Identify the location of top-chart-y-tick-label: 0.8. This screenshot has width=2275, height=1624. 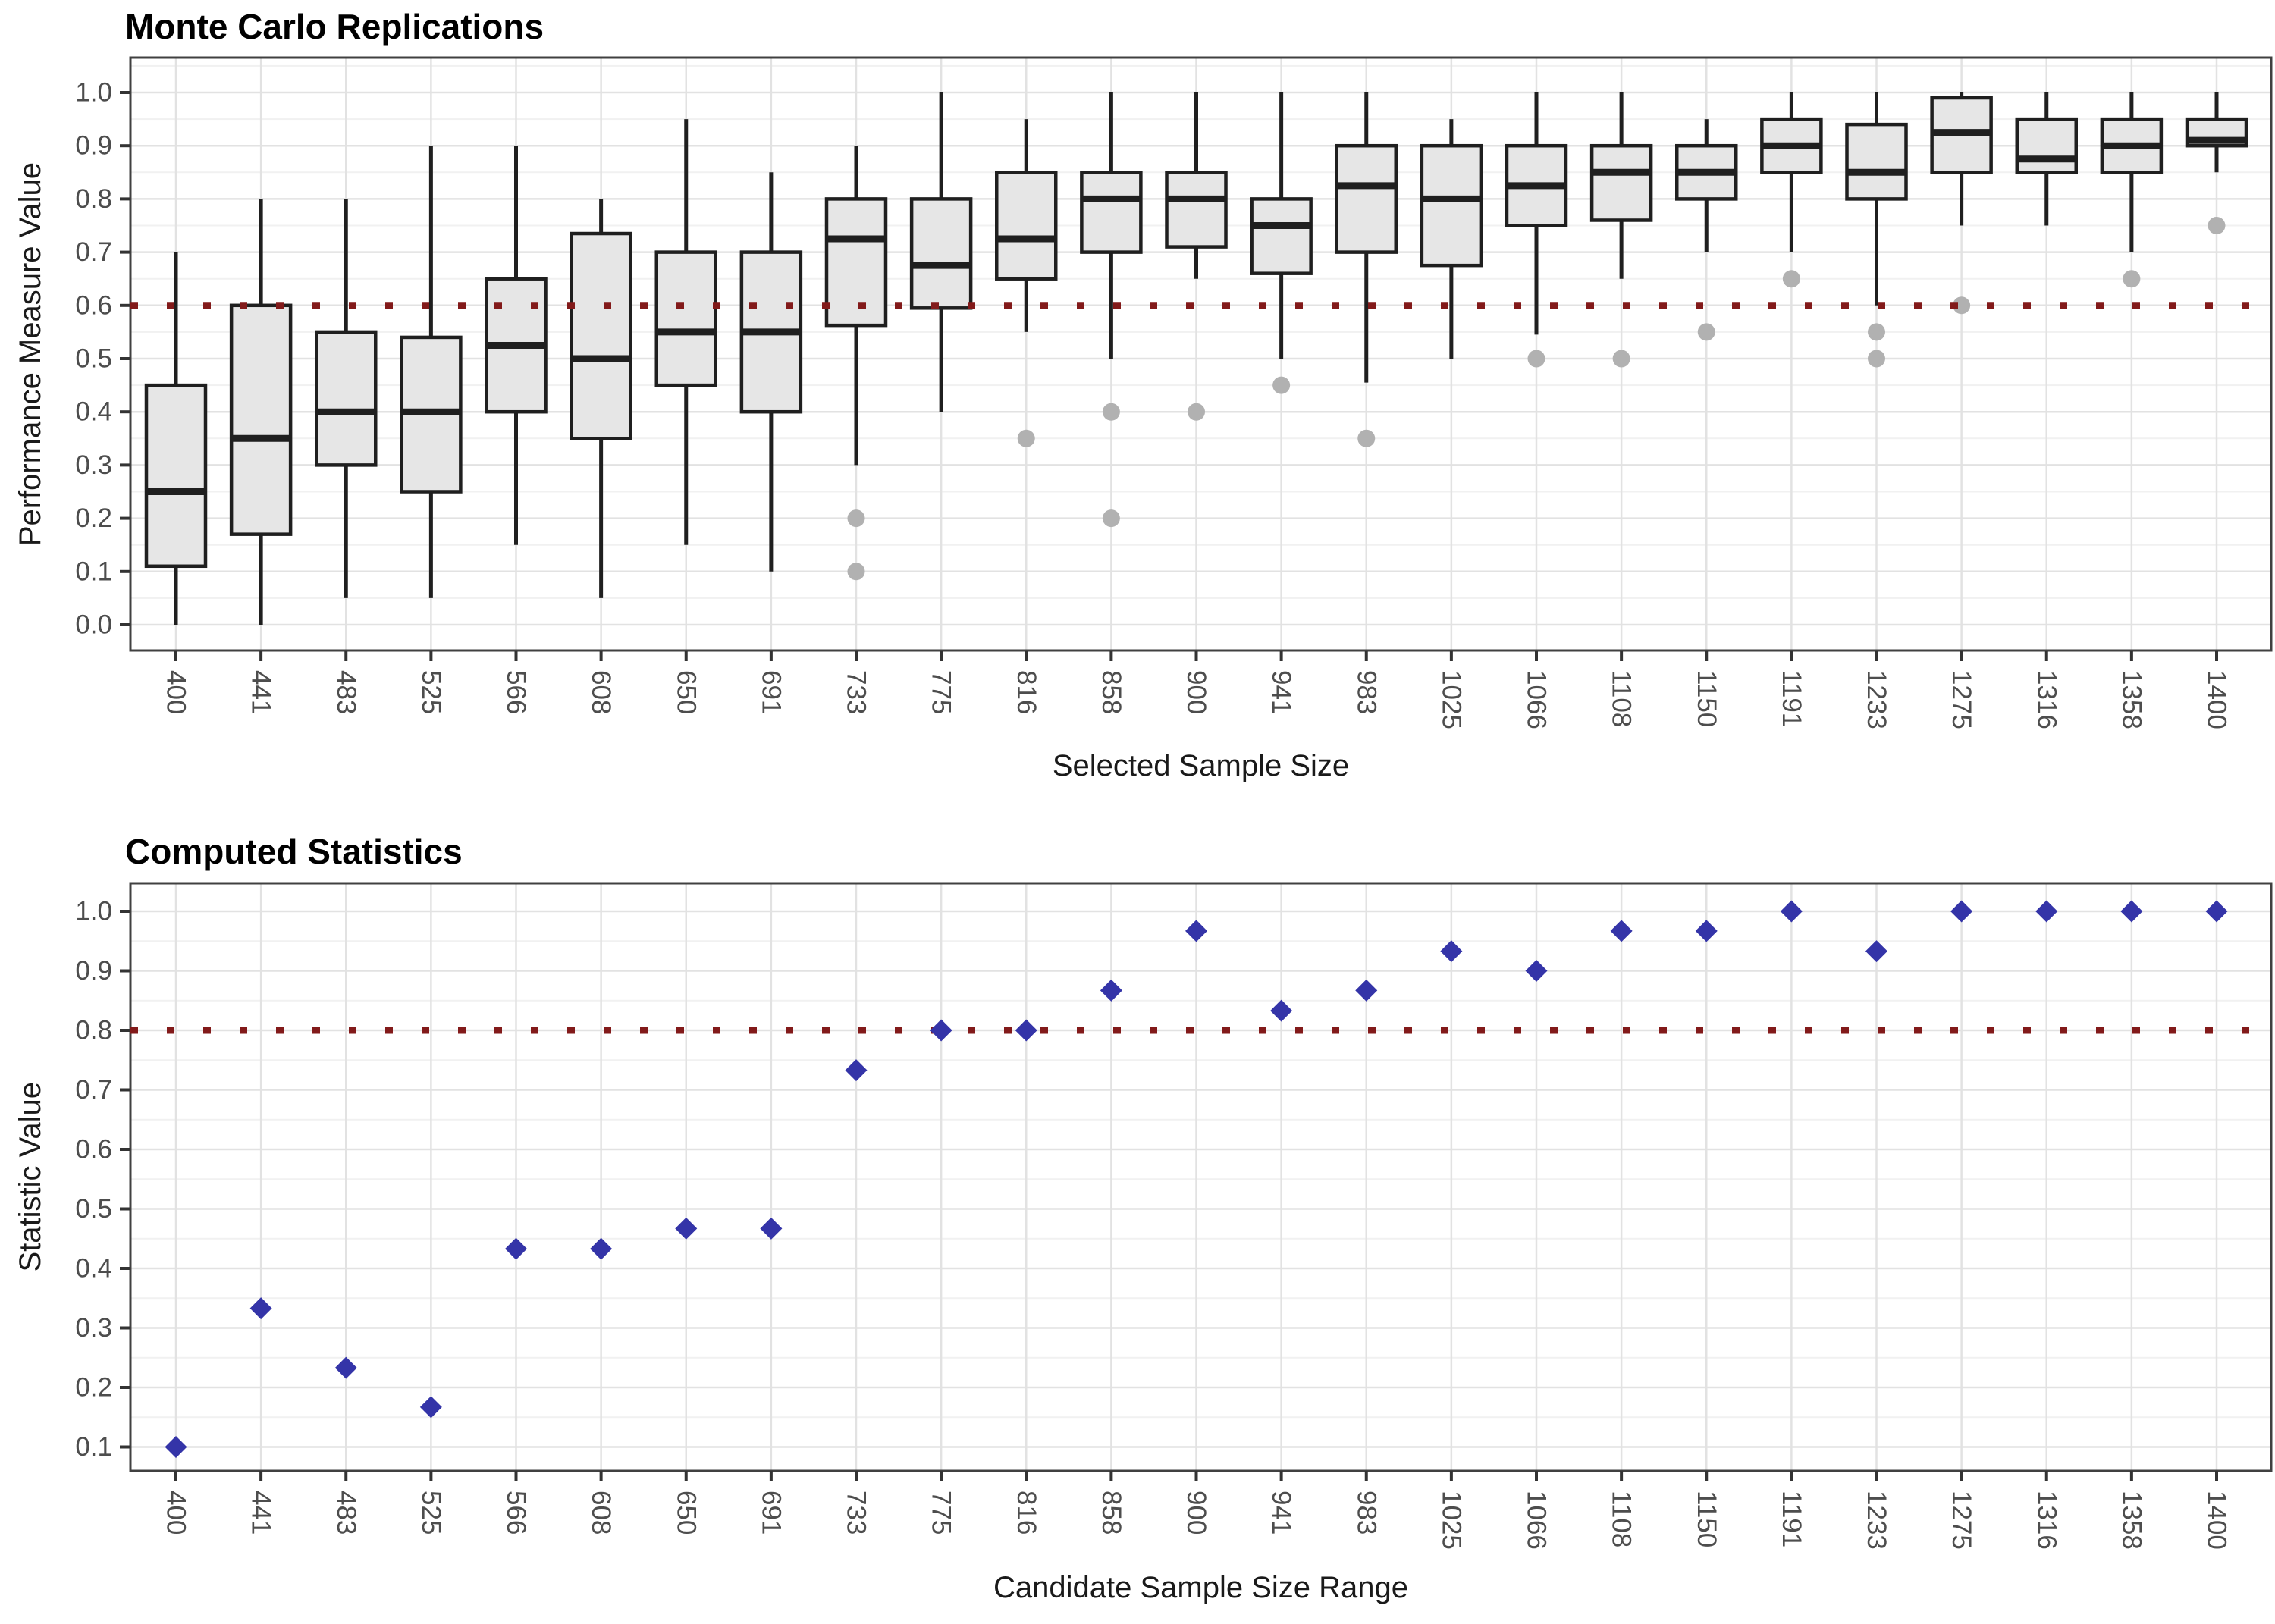
(93, 199).